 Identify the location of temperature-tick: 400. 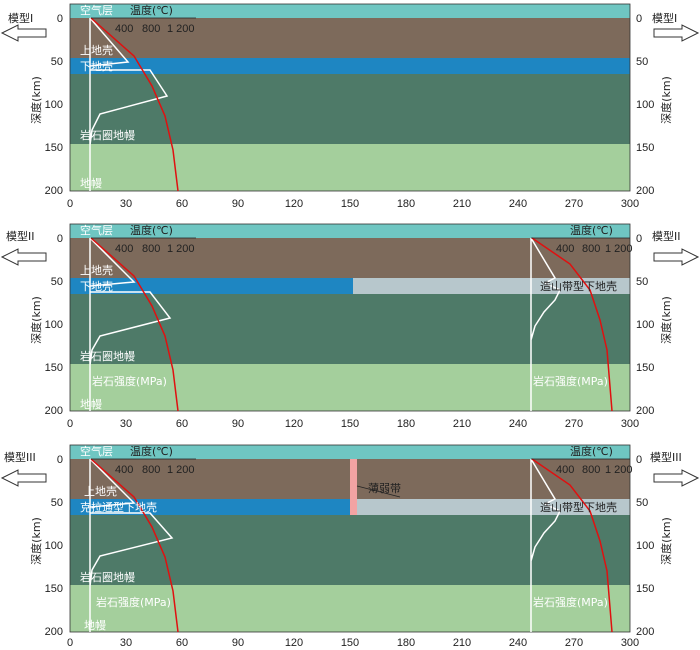
(124, 29).